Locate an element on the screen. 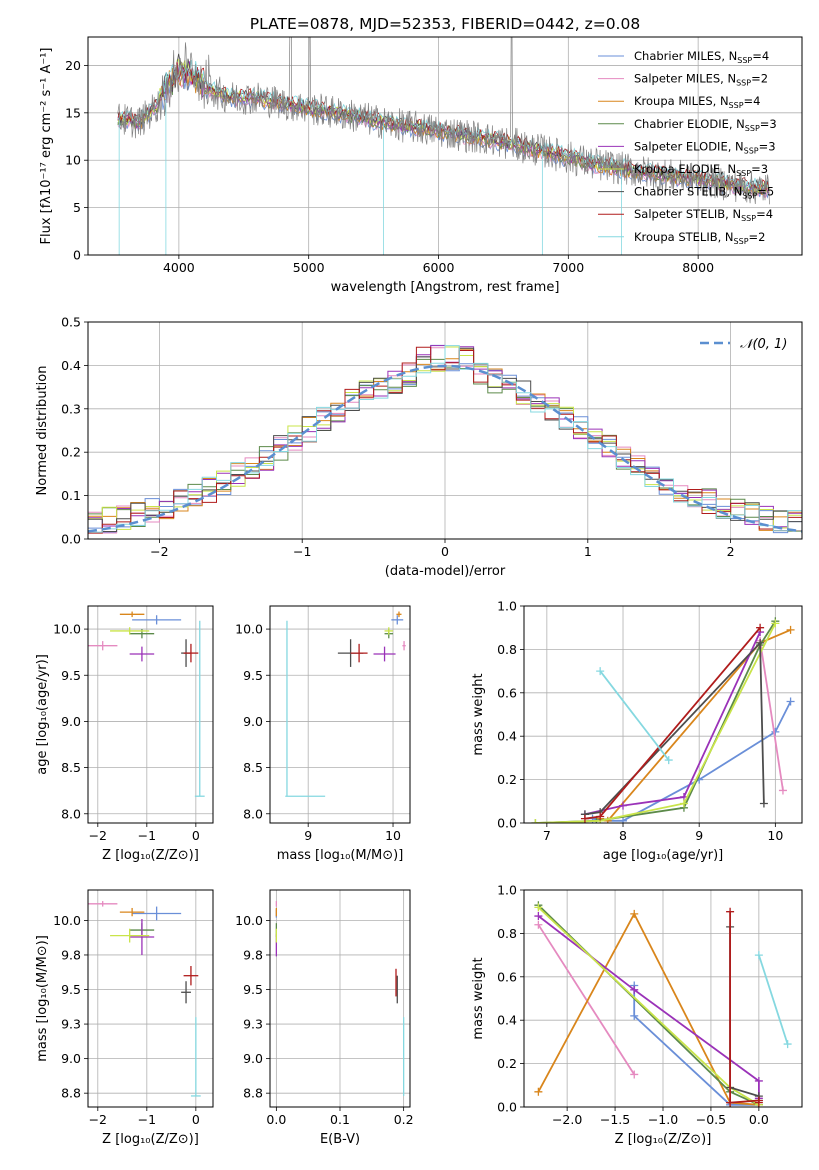  mass-vs-Z-tick-label-x: −2 is located at coordinates (98, 1119).